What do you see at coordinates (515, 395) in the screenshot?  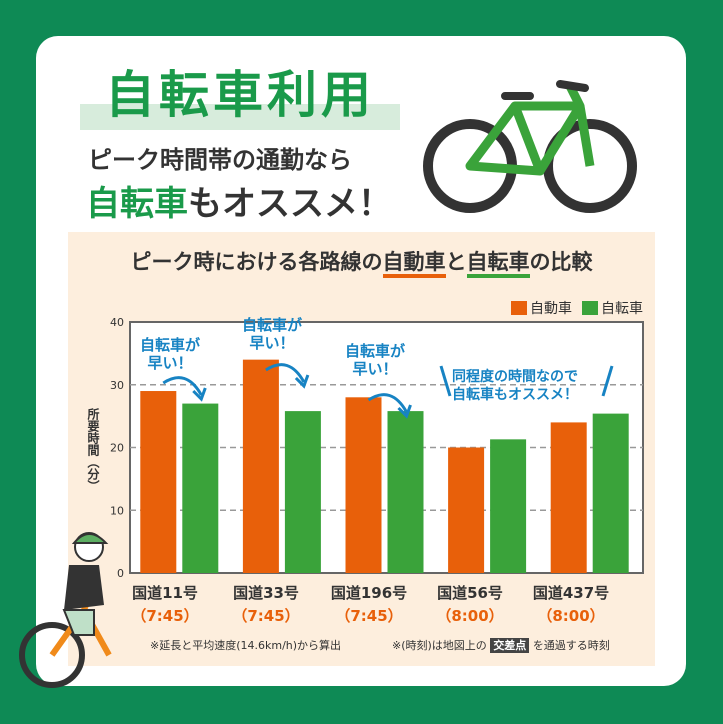 I see `ann-line: 自転車もオススメ！` at bounding box center [515, 395].